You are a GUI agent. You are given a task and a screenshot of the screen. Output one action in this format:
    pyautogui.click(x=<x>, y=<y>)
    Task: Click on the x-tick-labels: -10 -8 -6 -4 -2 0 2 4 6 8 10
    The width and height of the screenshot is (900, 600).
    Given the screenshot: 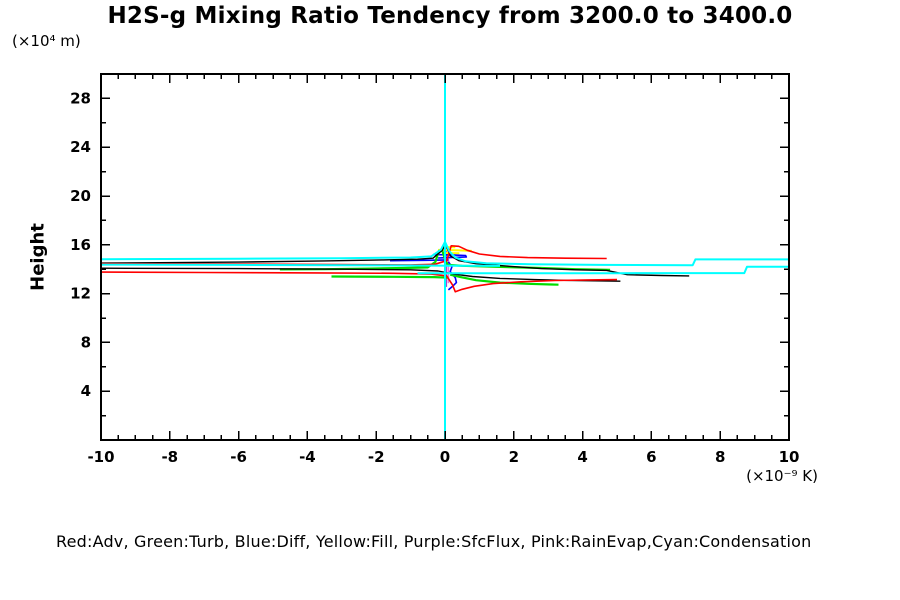 What is the action you would take?
    pyautogui.click(x=443, y=457)
    